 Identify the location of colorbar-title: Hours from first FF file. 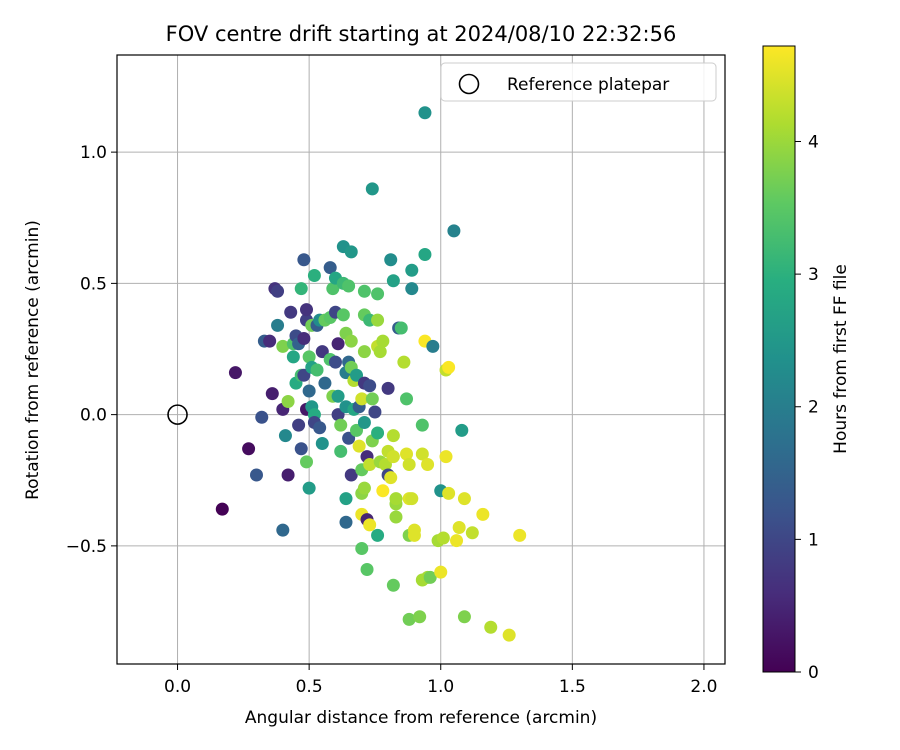
(841, 359).